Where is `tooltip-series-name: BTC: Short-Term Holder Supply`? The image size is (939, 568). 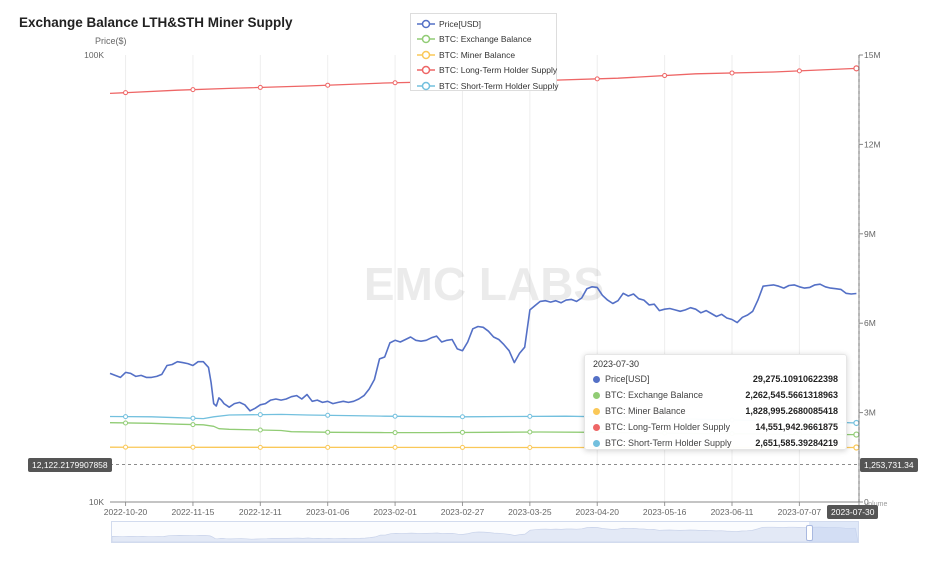 tooltip-series-name: BTC: Short-Term Holder Supply is located at coordinates (668, 443).